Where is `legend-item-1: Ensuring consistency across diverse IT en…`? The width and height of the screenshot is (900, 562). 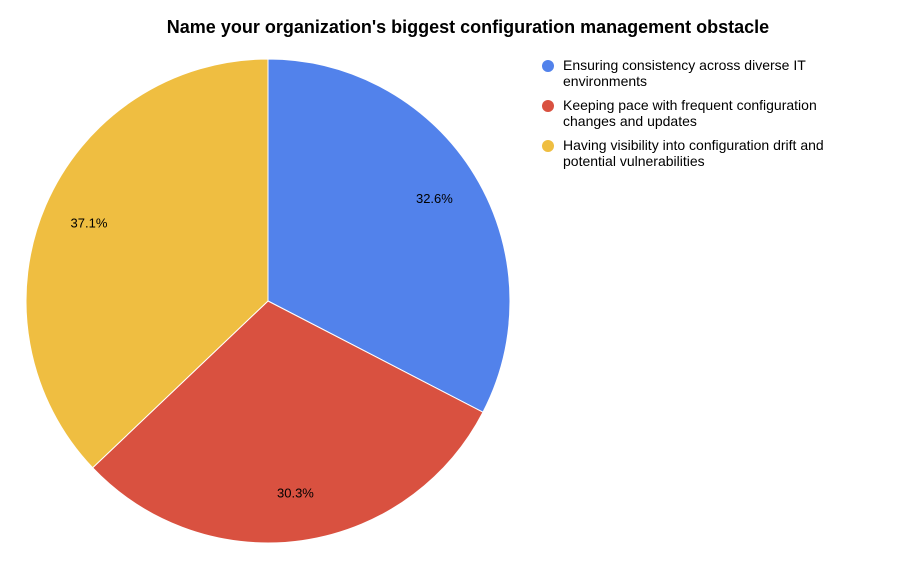 legend-item-1: Ensuring consistency across diverse IT en… is located at coordinates (715, 73).